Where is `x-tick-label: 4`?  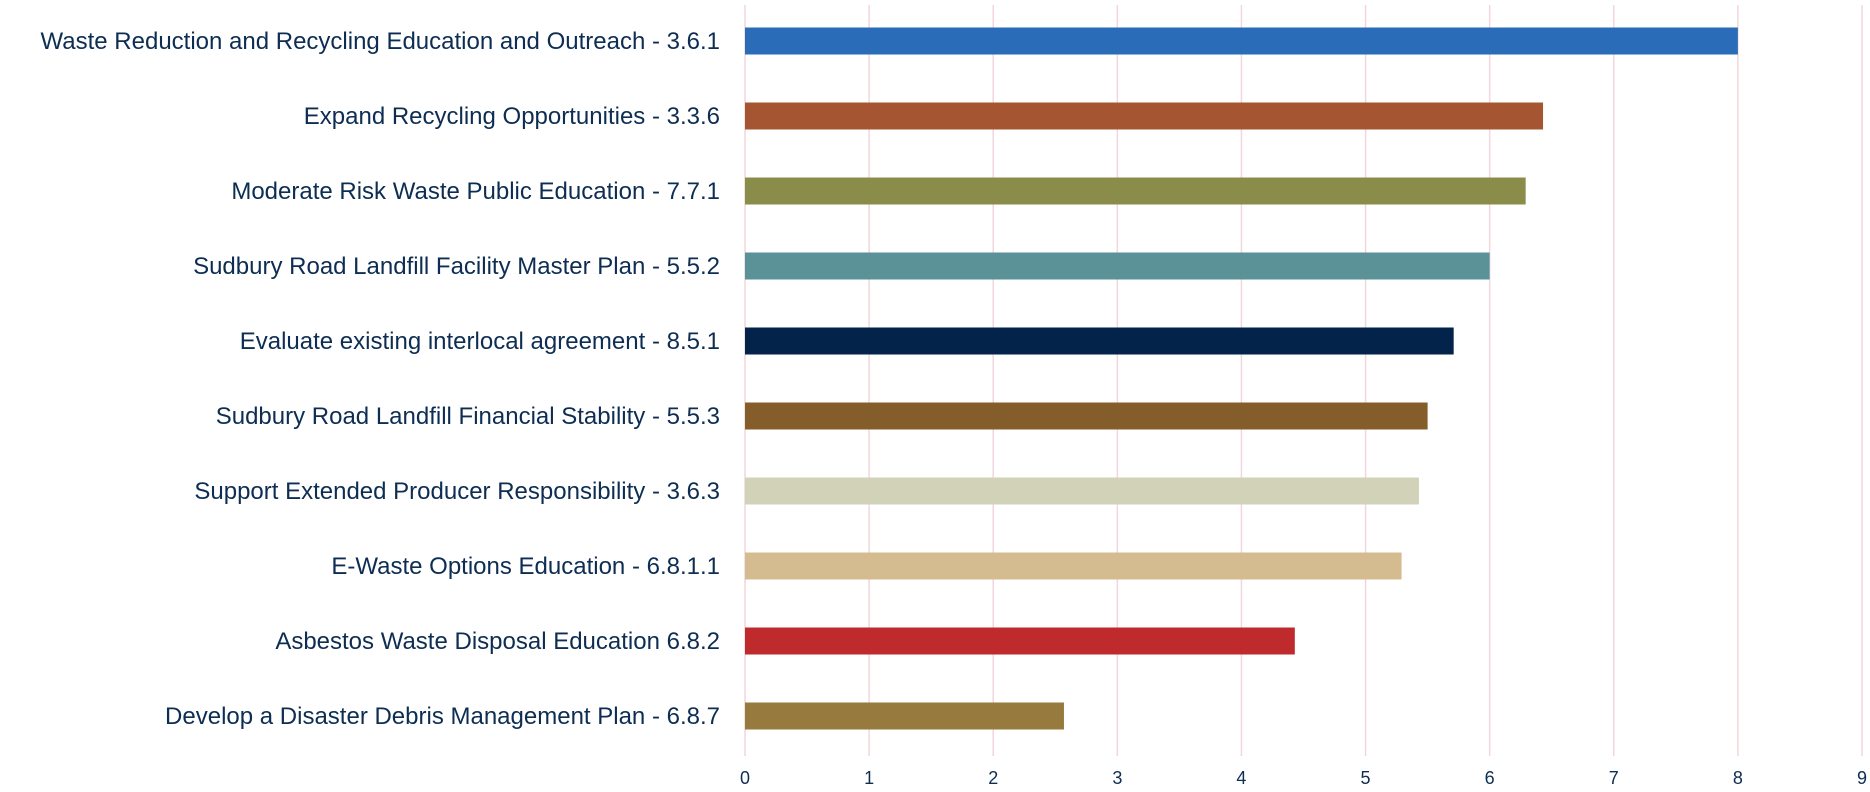 x-tick-label: 4 is located at coordinates (1241, 778).